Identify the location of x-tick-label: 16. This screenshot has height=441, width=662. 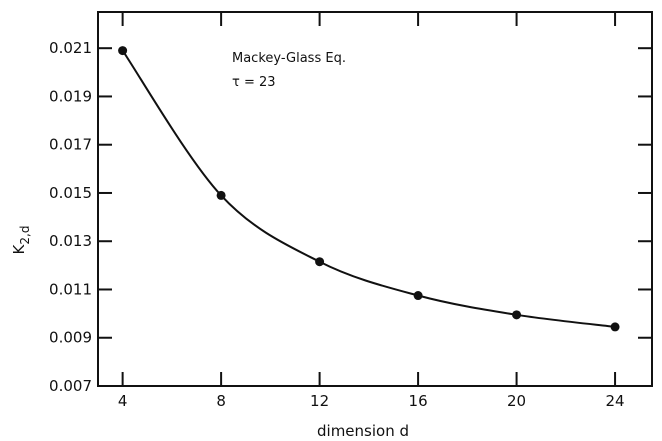
(418, 401).